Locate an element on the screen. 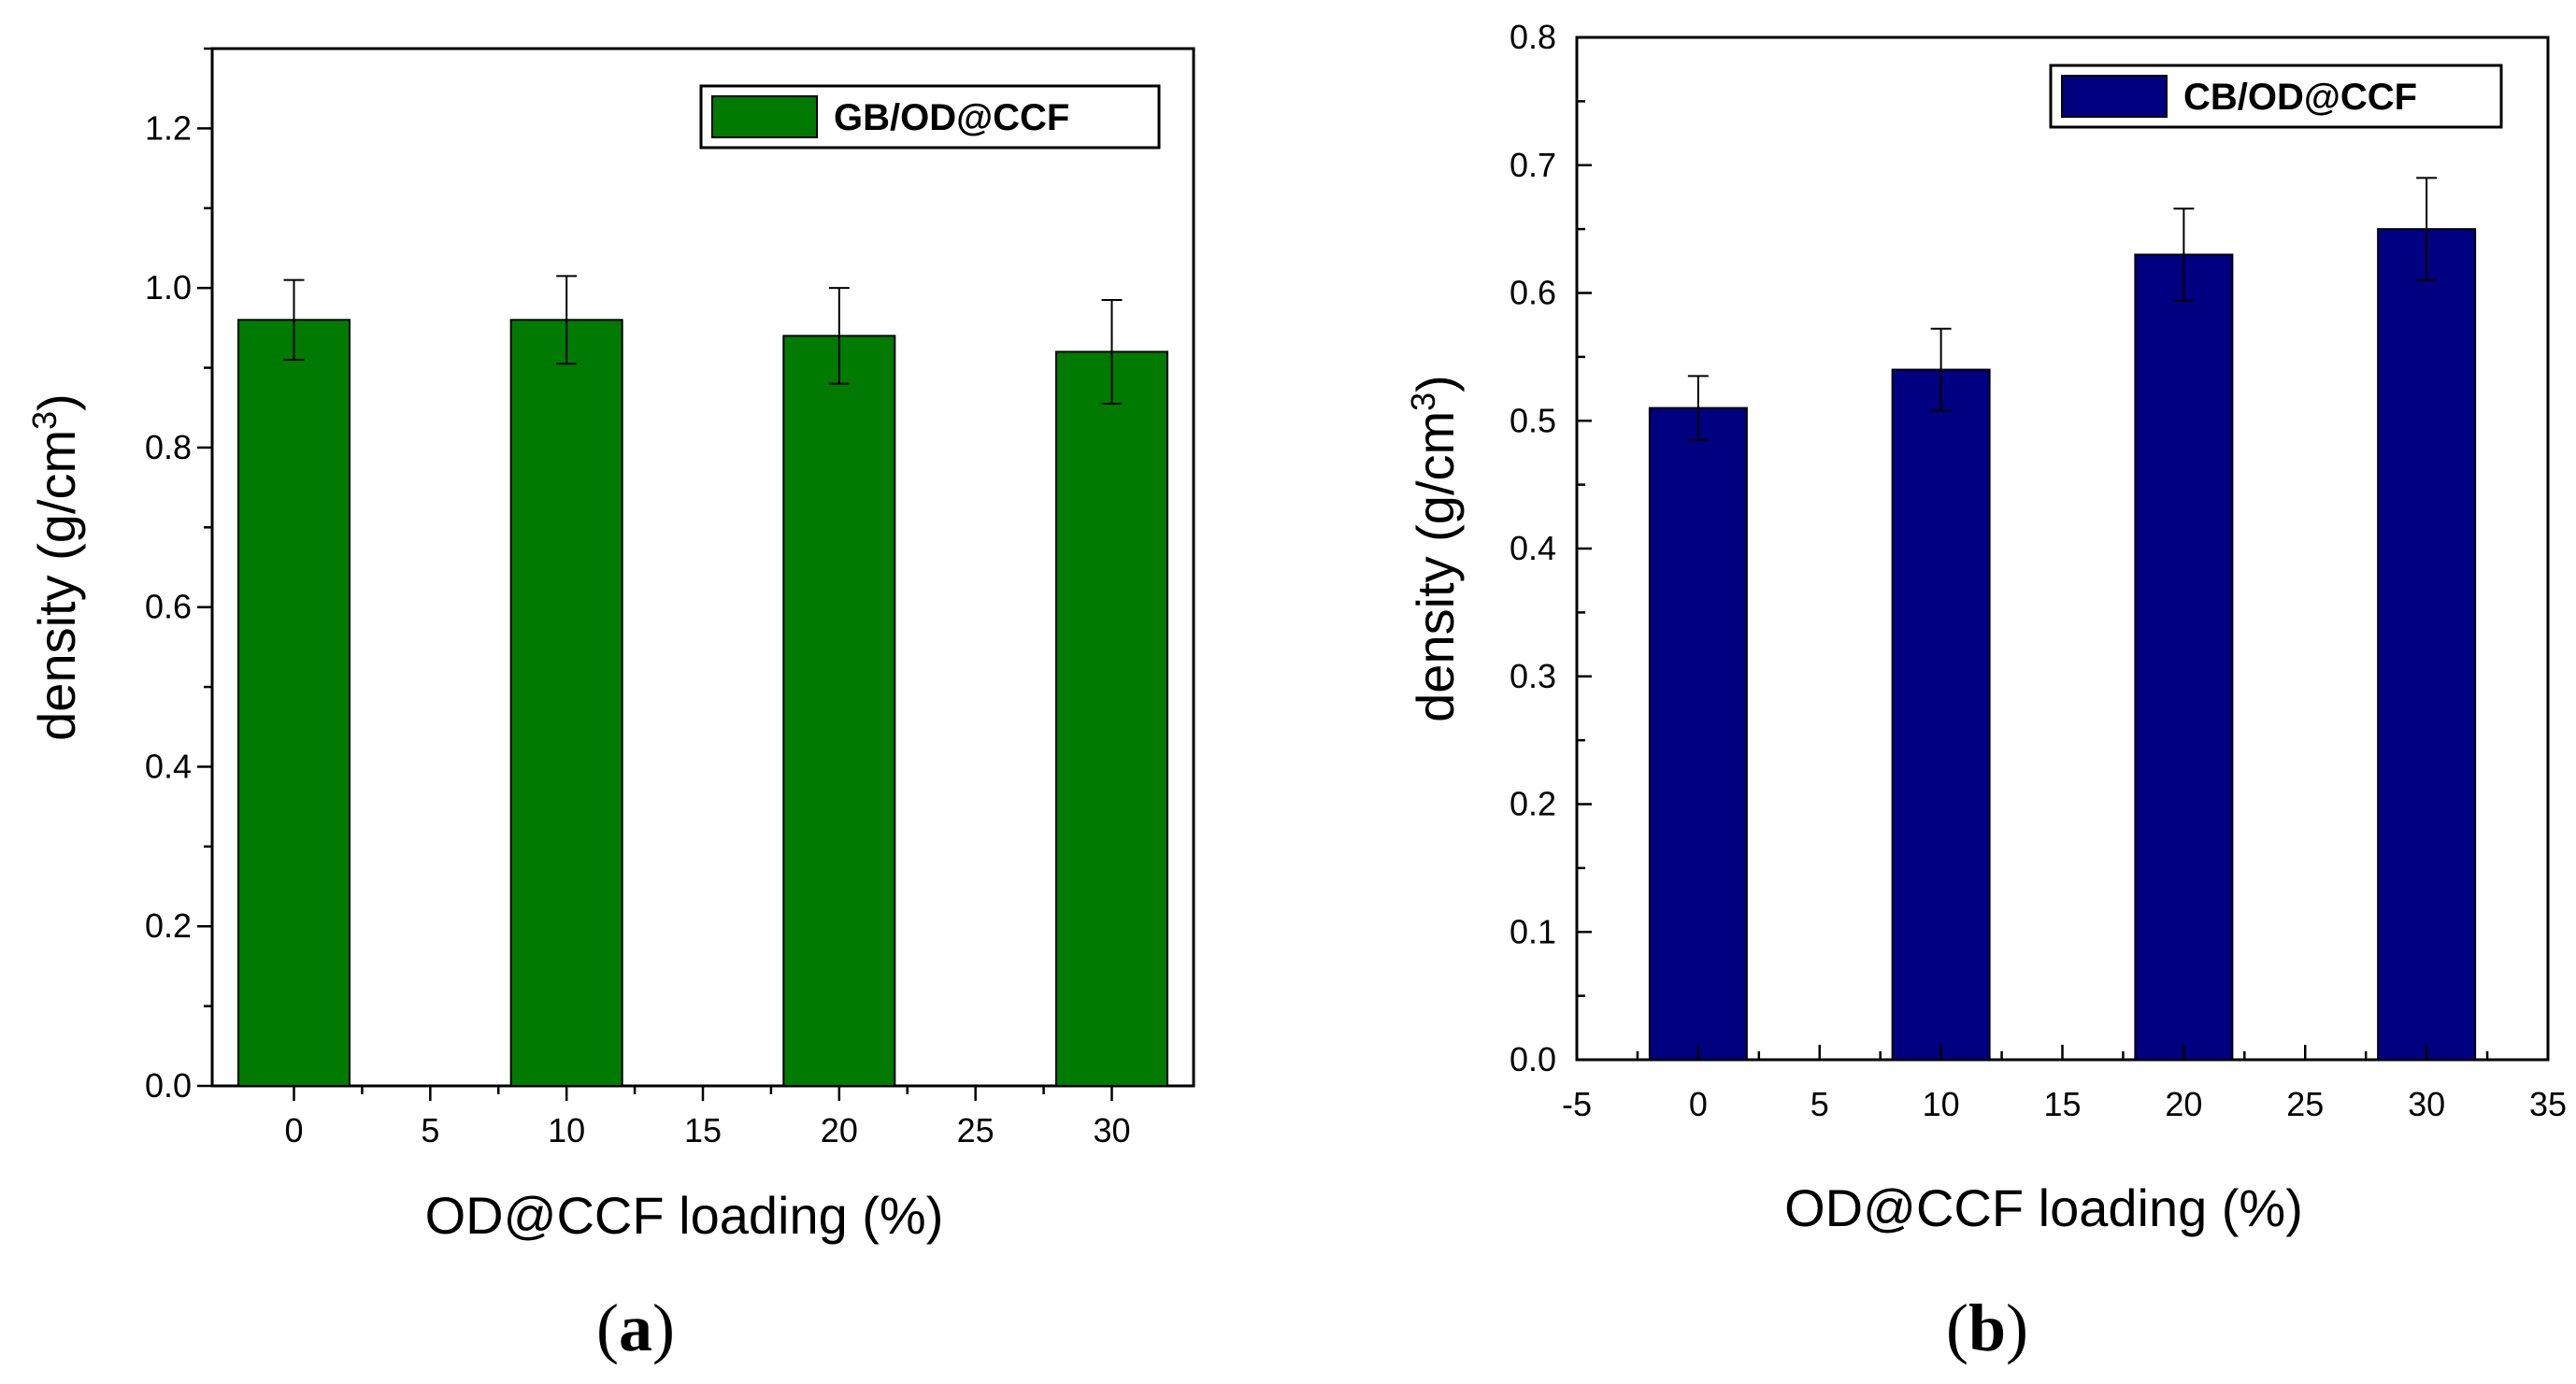 The image size is (2576, 1384). legend-label: CB/OD@CCF is located at coordinates (2300, 97).